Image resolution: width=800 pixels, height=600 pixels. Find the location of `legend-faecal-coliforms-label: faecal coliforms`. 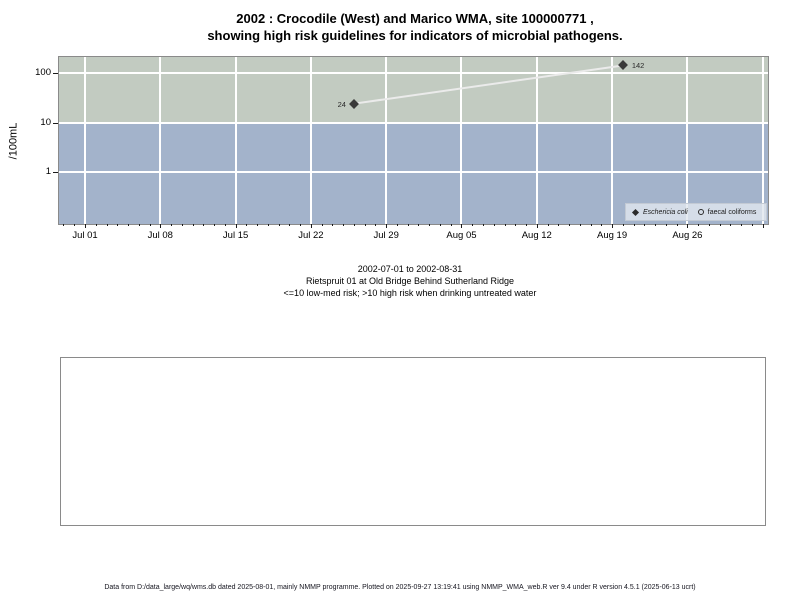

legend-faecal-coliforms-label: faecal coliforms is located at coordinates (732, 212).